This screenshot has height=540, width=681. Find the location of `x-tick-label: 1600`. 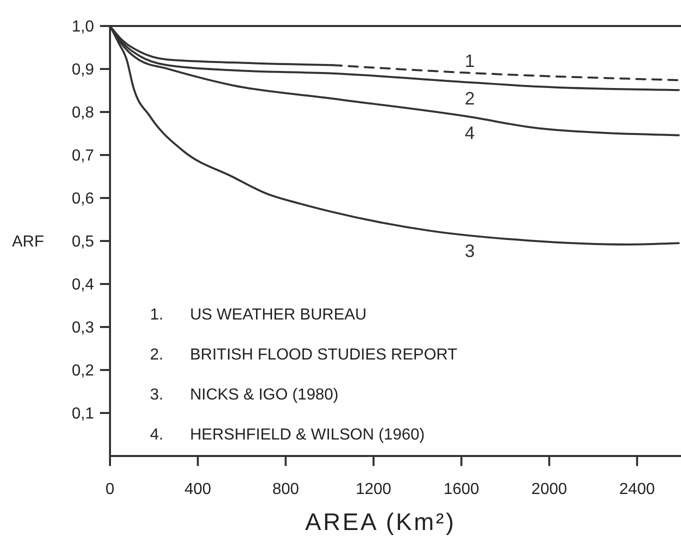

x-tick-label: 1600 is located at coordinates (462, 489).